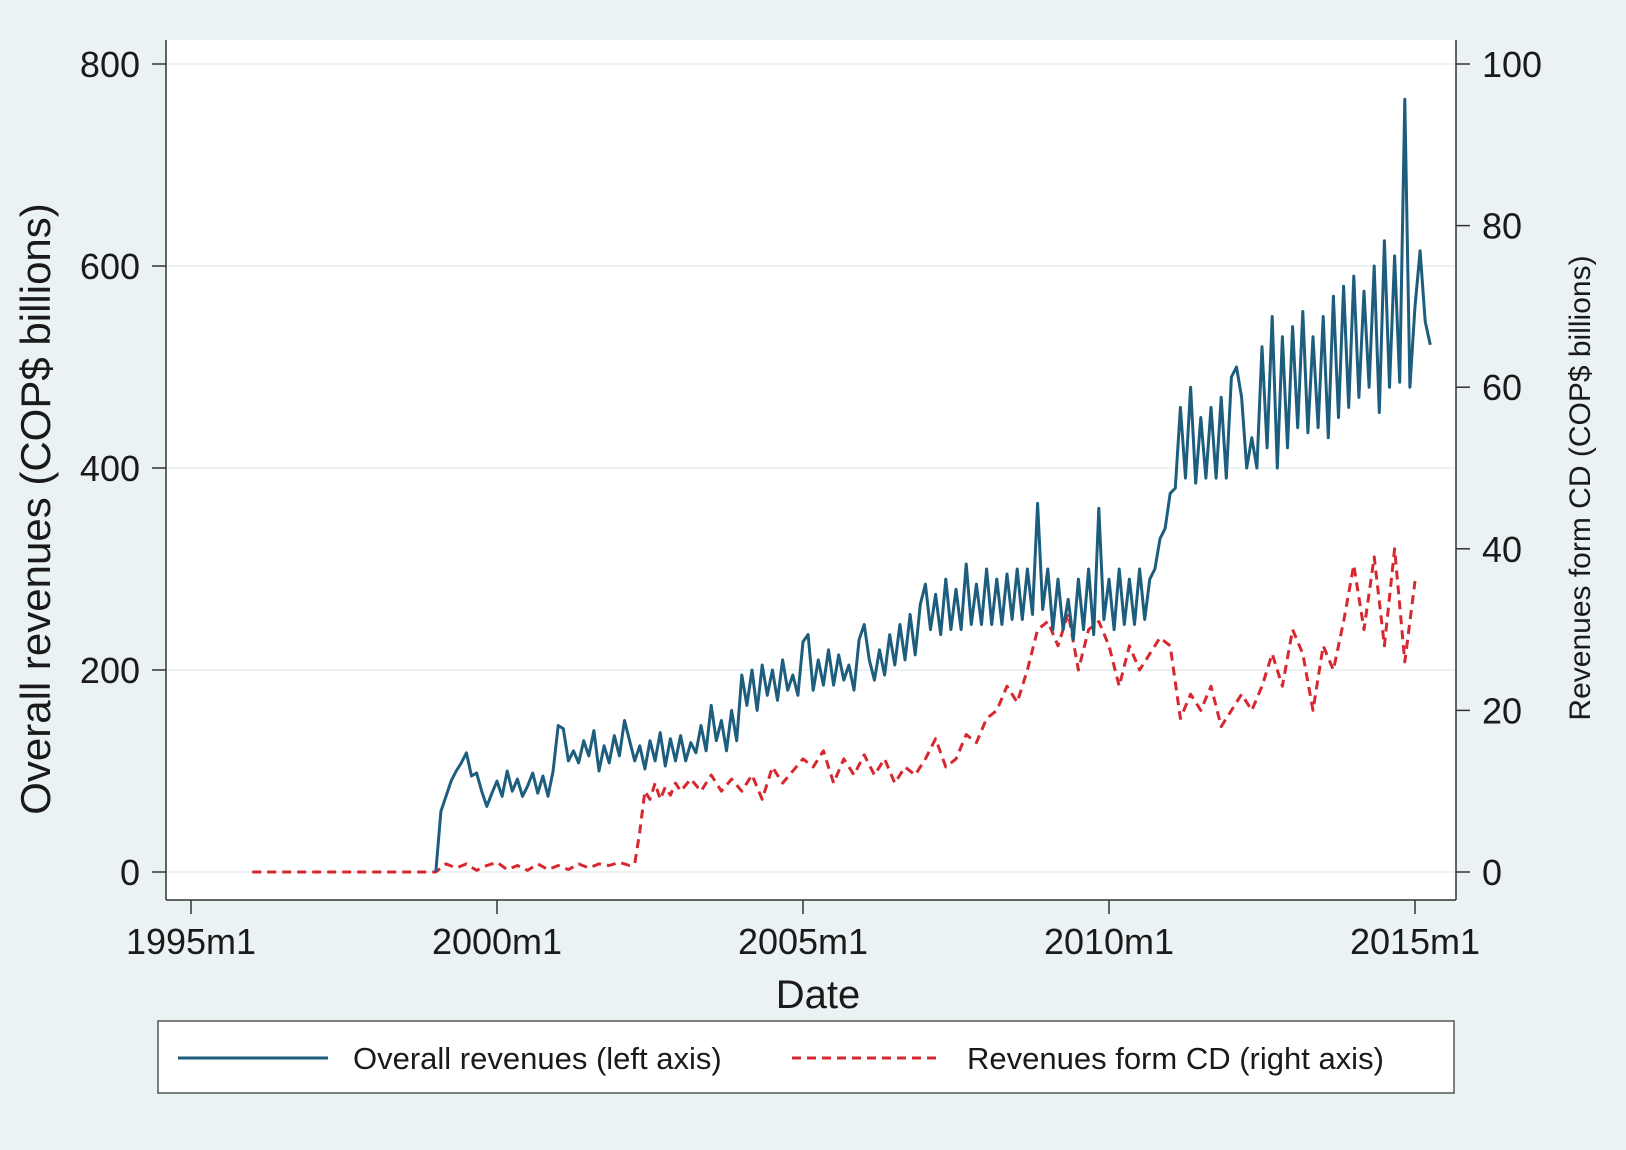  I want to click on left-axis-ticks: 0 200 400 600 800, so click(123, 468).